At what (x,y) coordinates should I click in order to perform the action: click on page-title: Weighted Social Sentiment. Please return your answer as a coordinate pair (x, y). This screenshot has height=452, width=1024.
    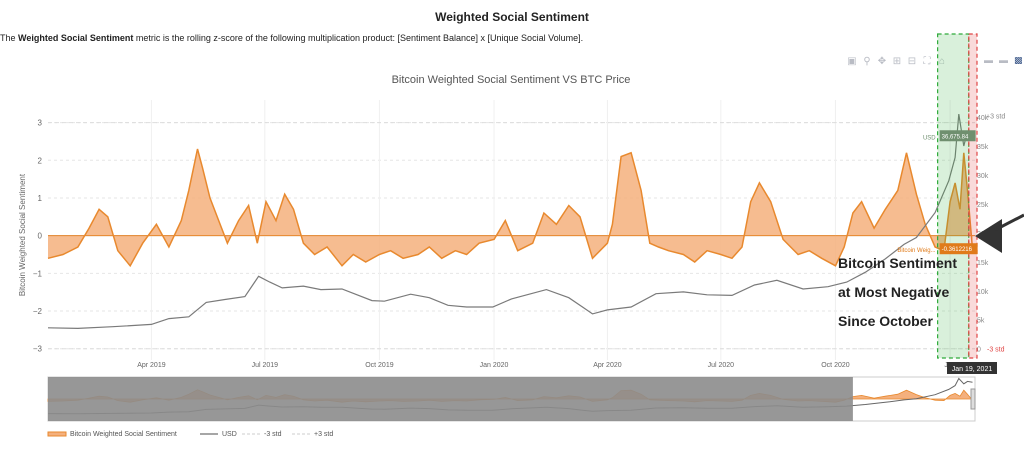
    Looking at the image, I should click on (512, 17).